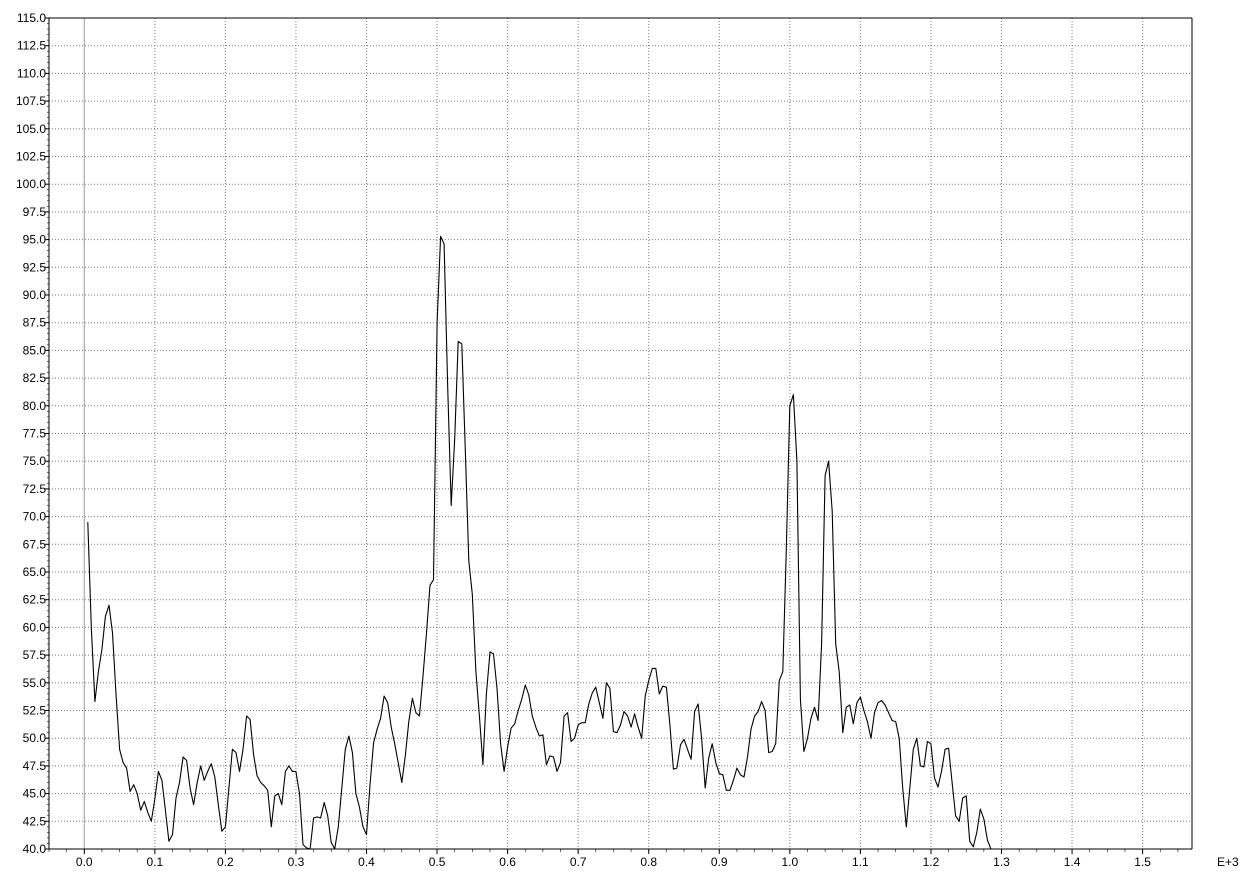 This screenshot has width=1244, height=871. Describe the element at coordinates (437, 860) in the screenshot. I see `x-tick-label: 0.5` at that location.